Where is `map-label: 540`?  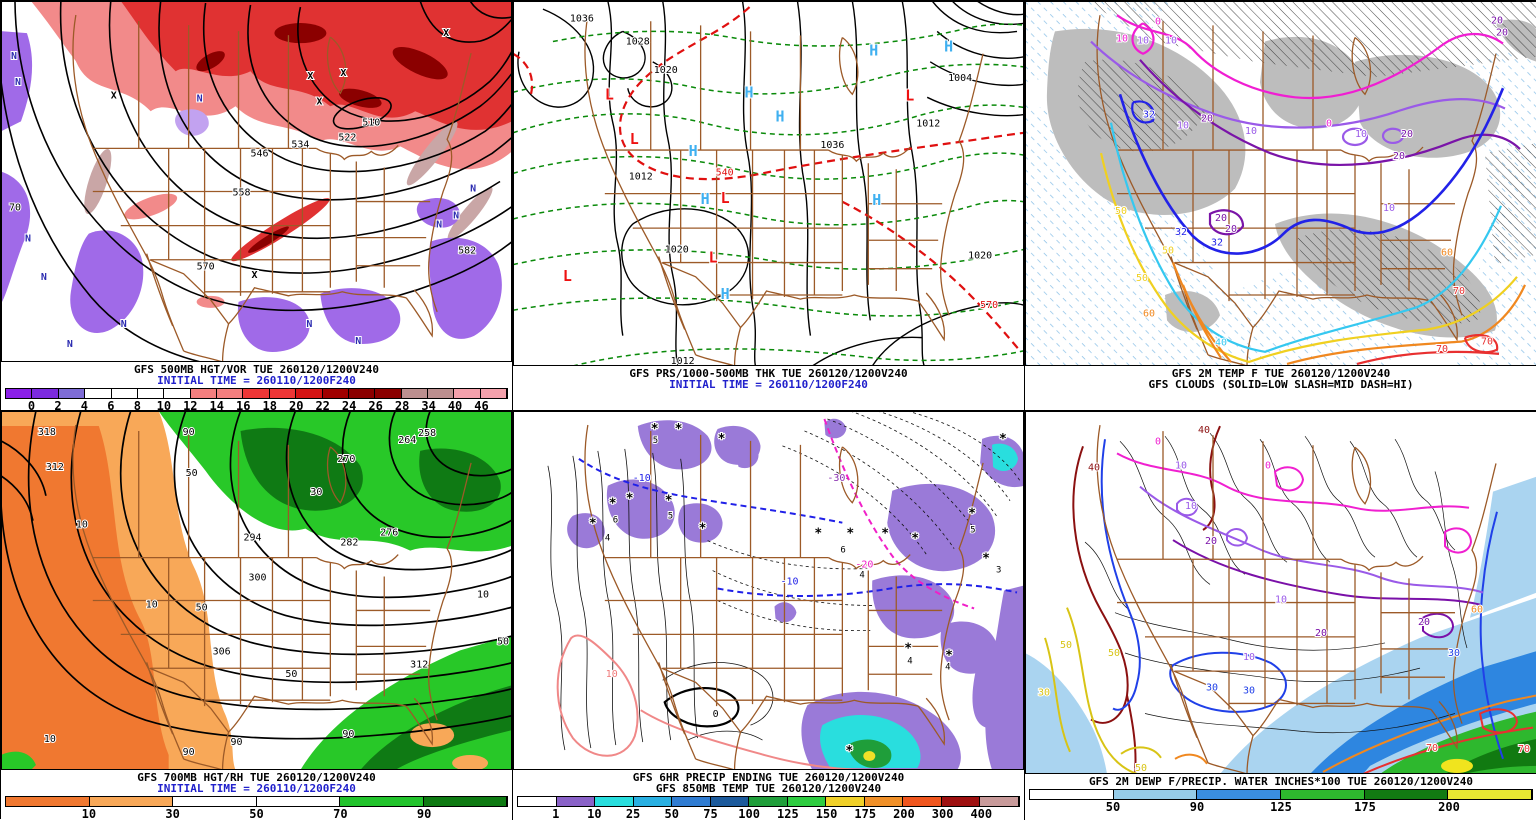
map-label: 540 is located at coordinates (725, 172).